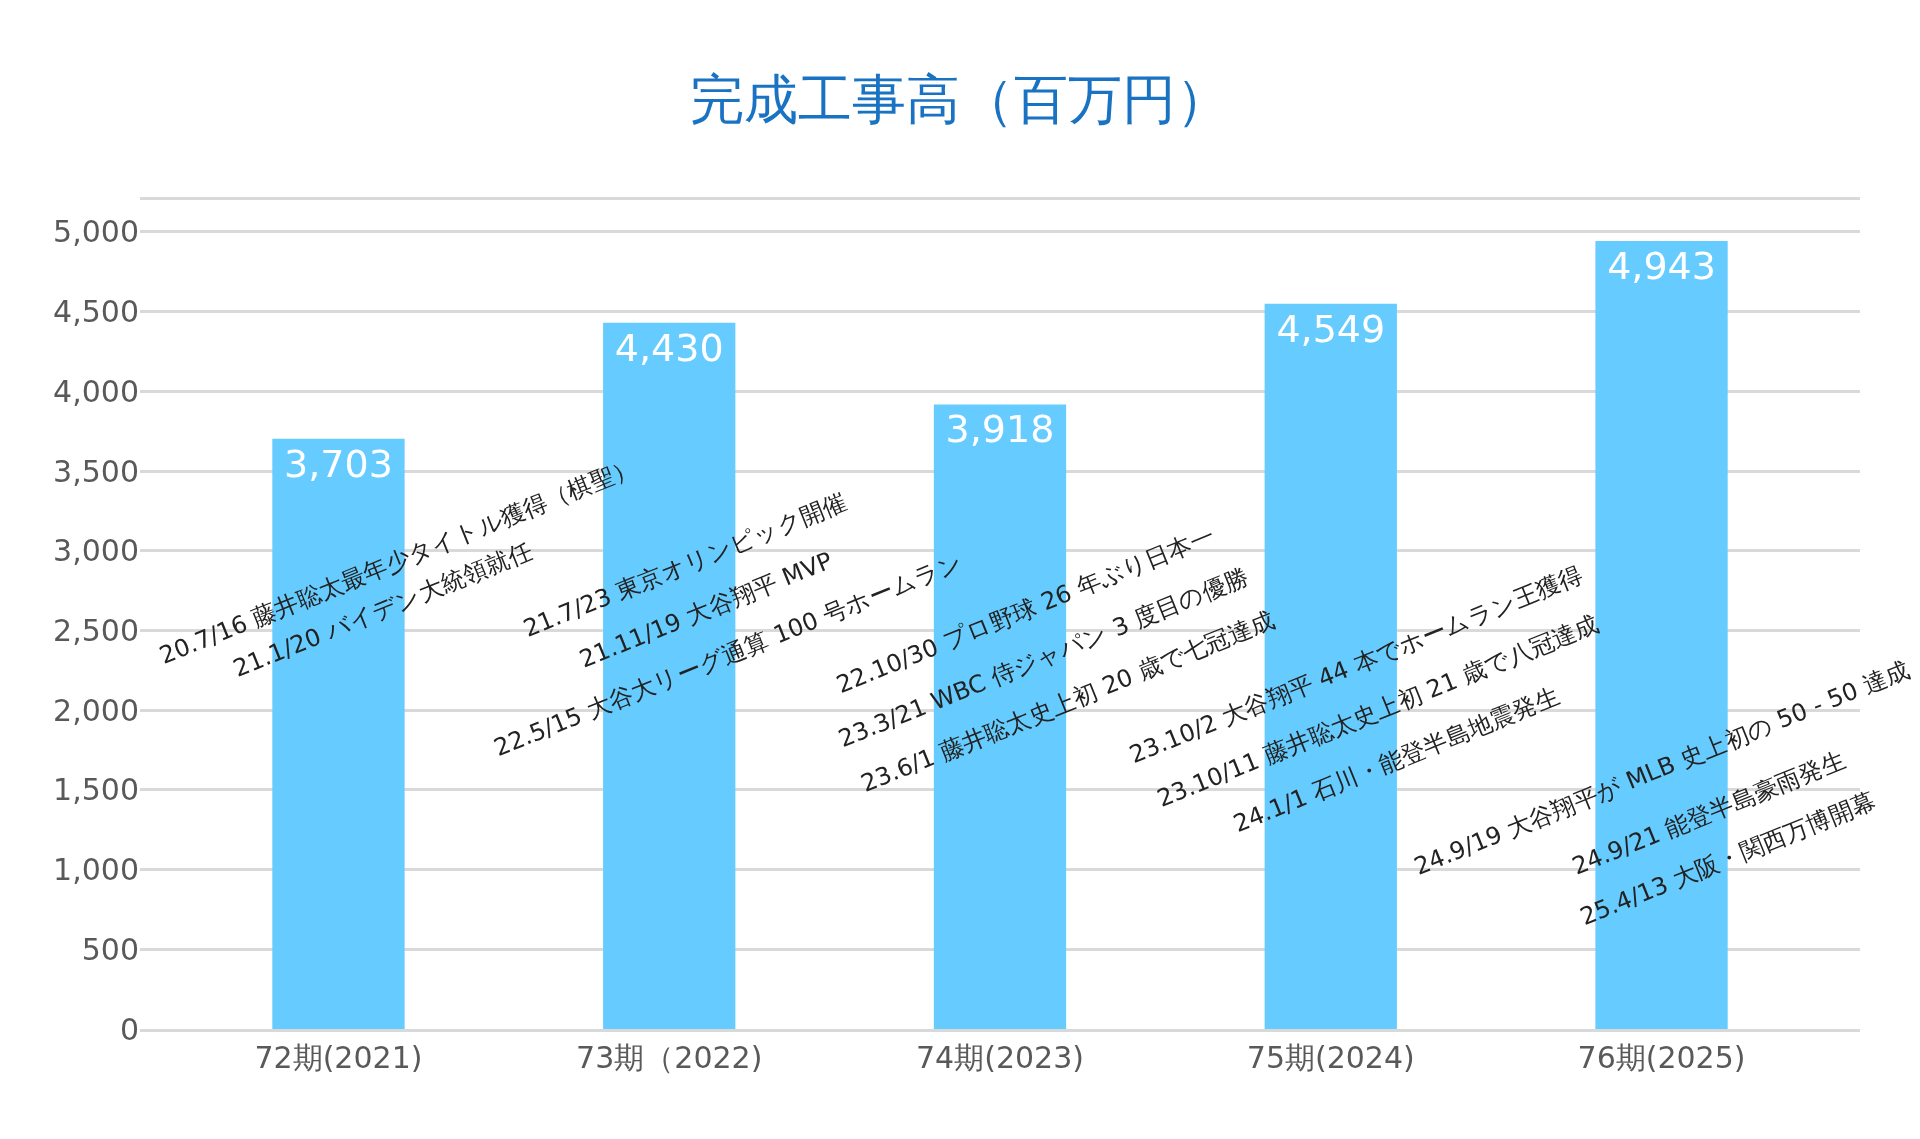  Describe the element at coordinates (1000, 1057) in the screenshot. I see `x-tick-label: 74期(2023)` at that location.